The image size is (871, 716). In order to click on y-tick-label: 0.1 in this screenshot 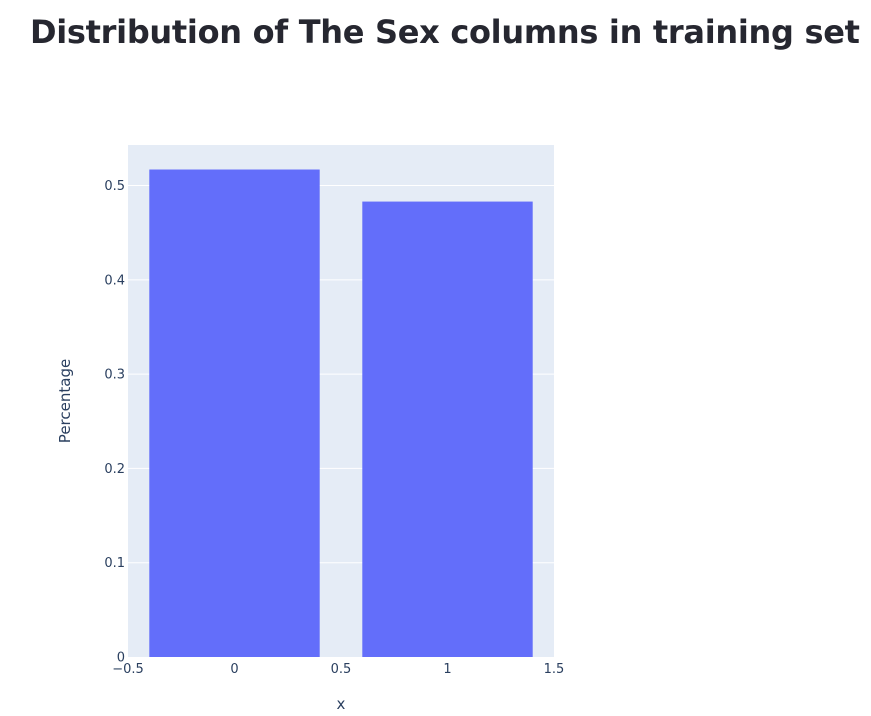, I will do `click(114, 563)`.